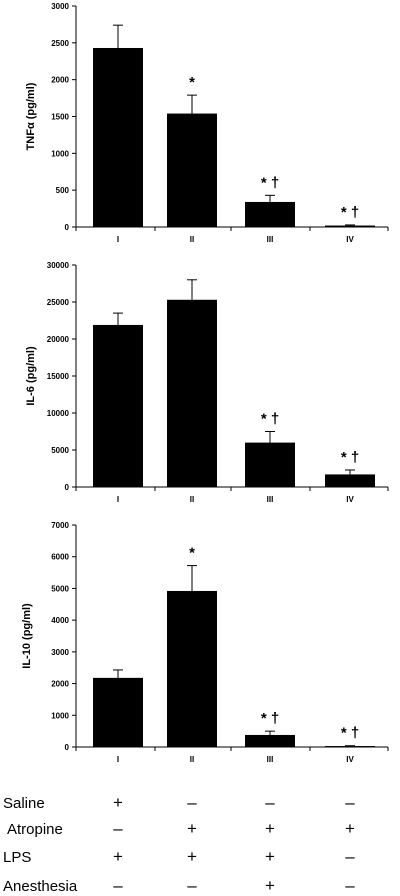  Describe the element at coordinates (40, 886) in the screenshot. I see `treatment-label: Anesthesia` at that location.